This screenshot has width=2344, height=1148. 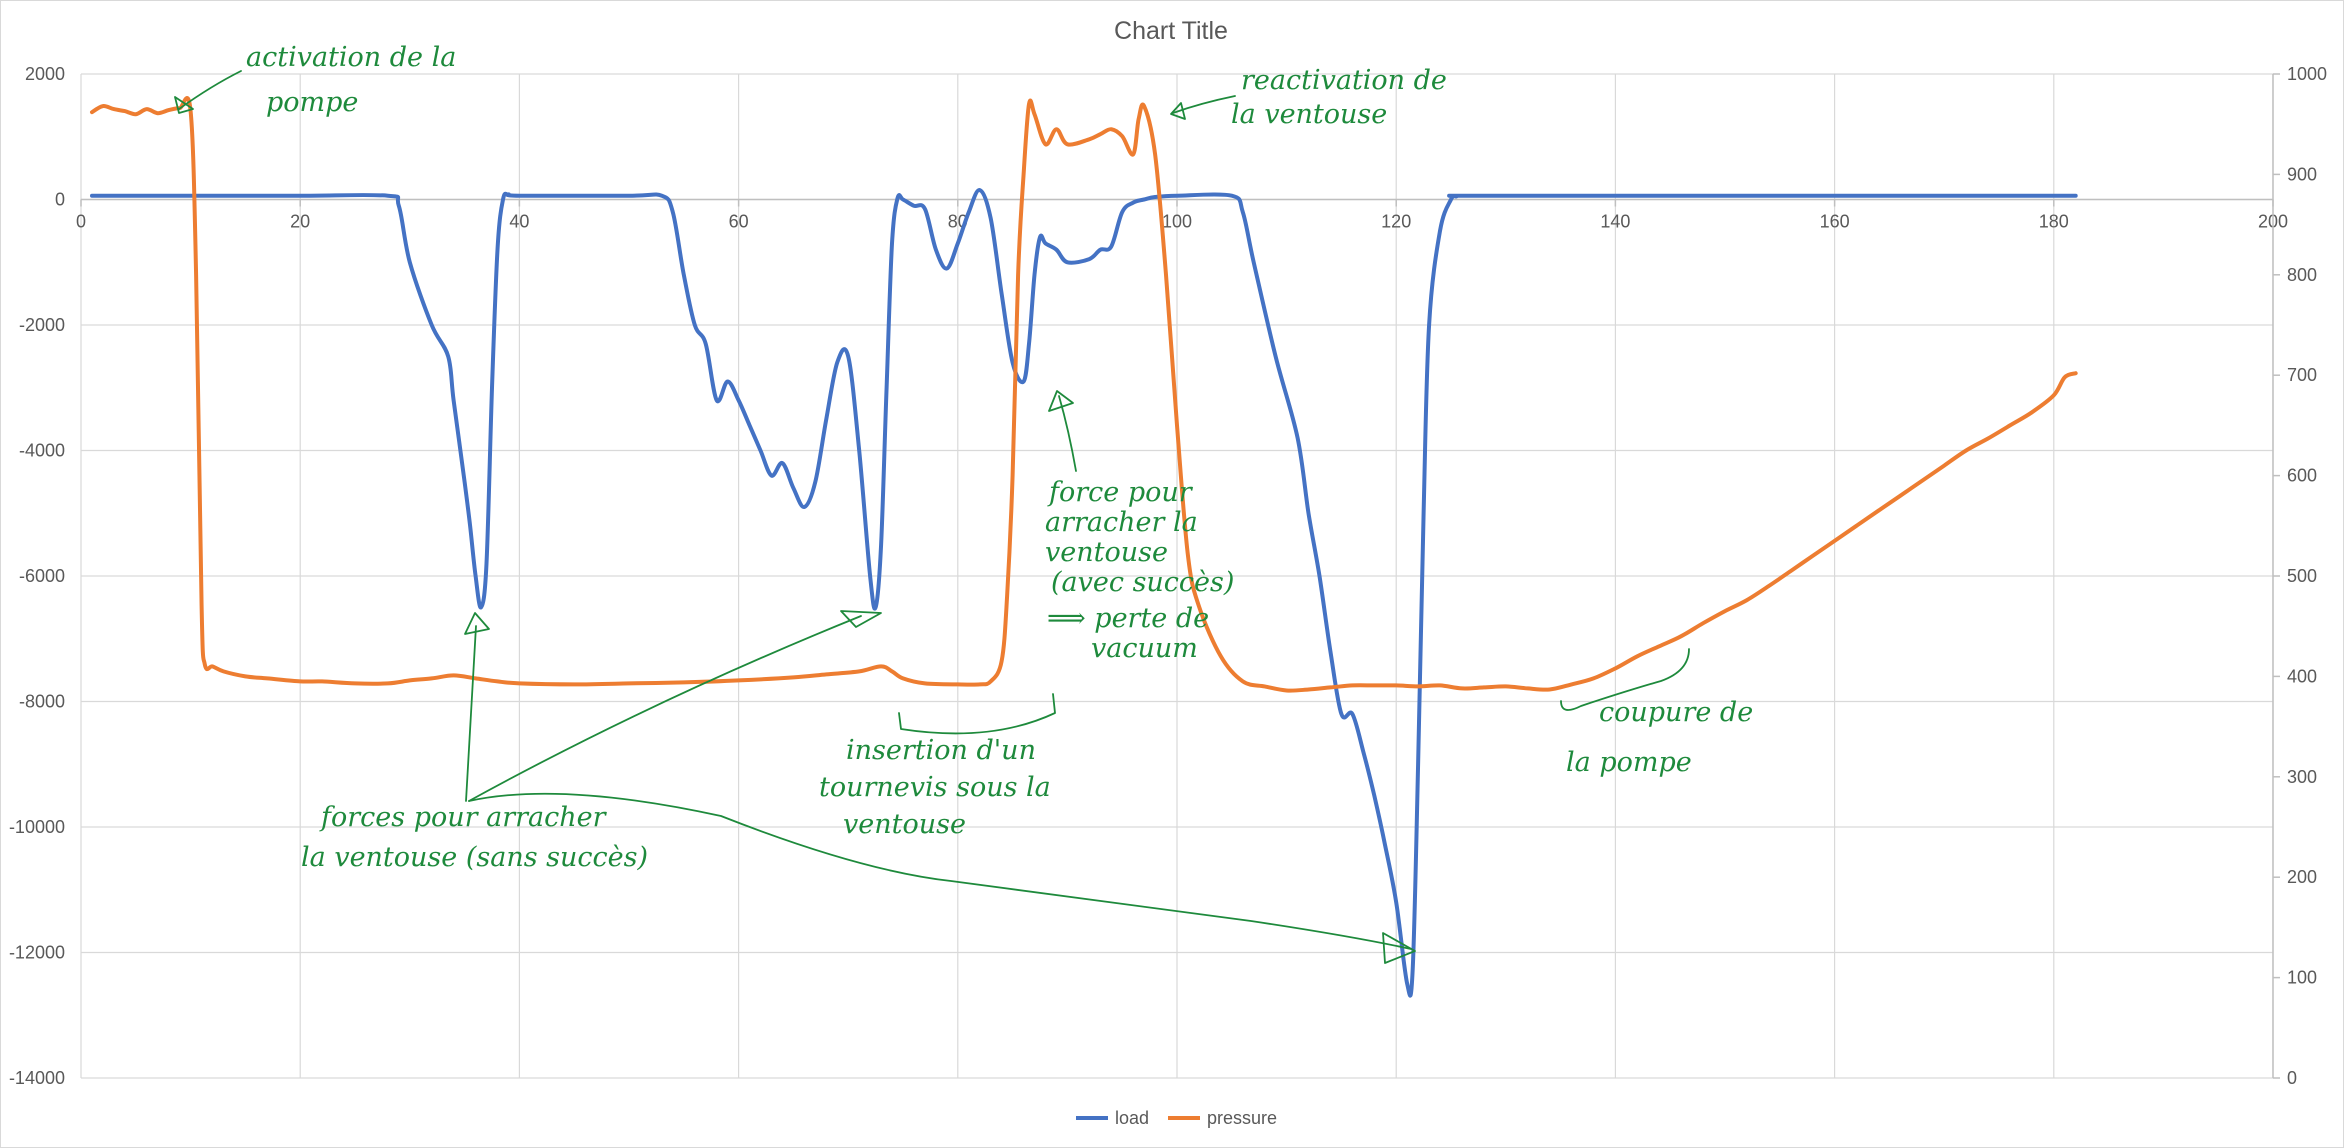 What do you see at coordinates (935, 787) in the screenshot?
I see `note-insertion-line2: tournevis sous la` at bounding box center [935, 787].